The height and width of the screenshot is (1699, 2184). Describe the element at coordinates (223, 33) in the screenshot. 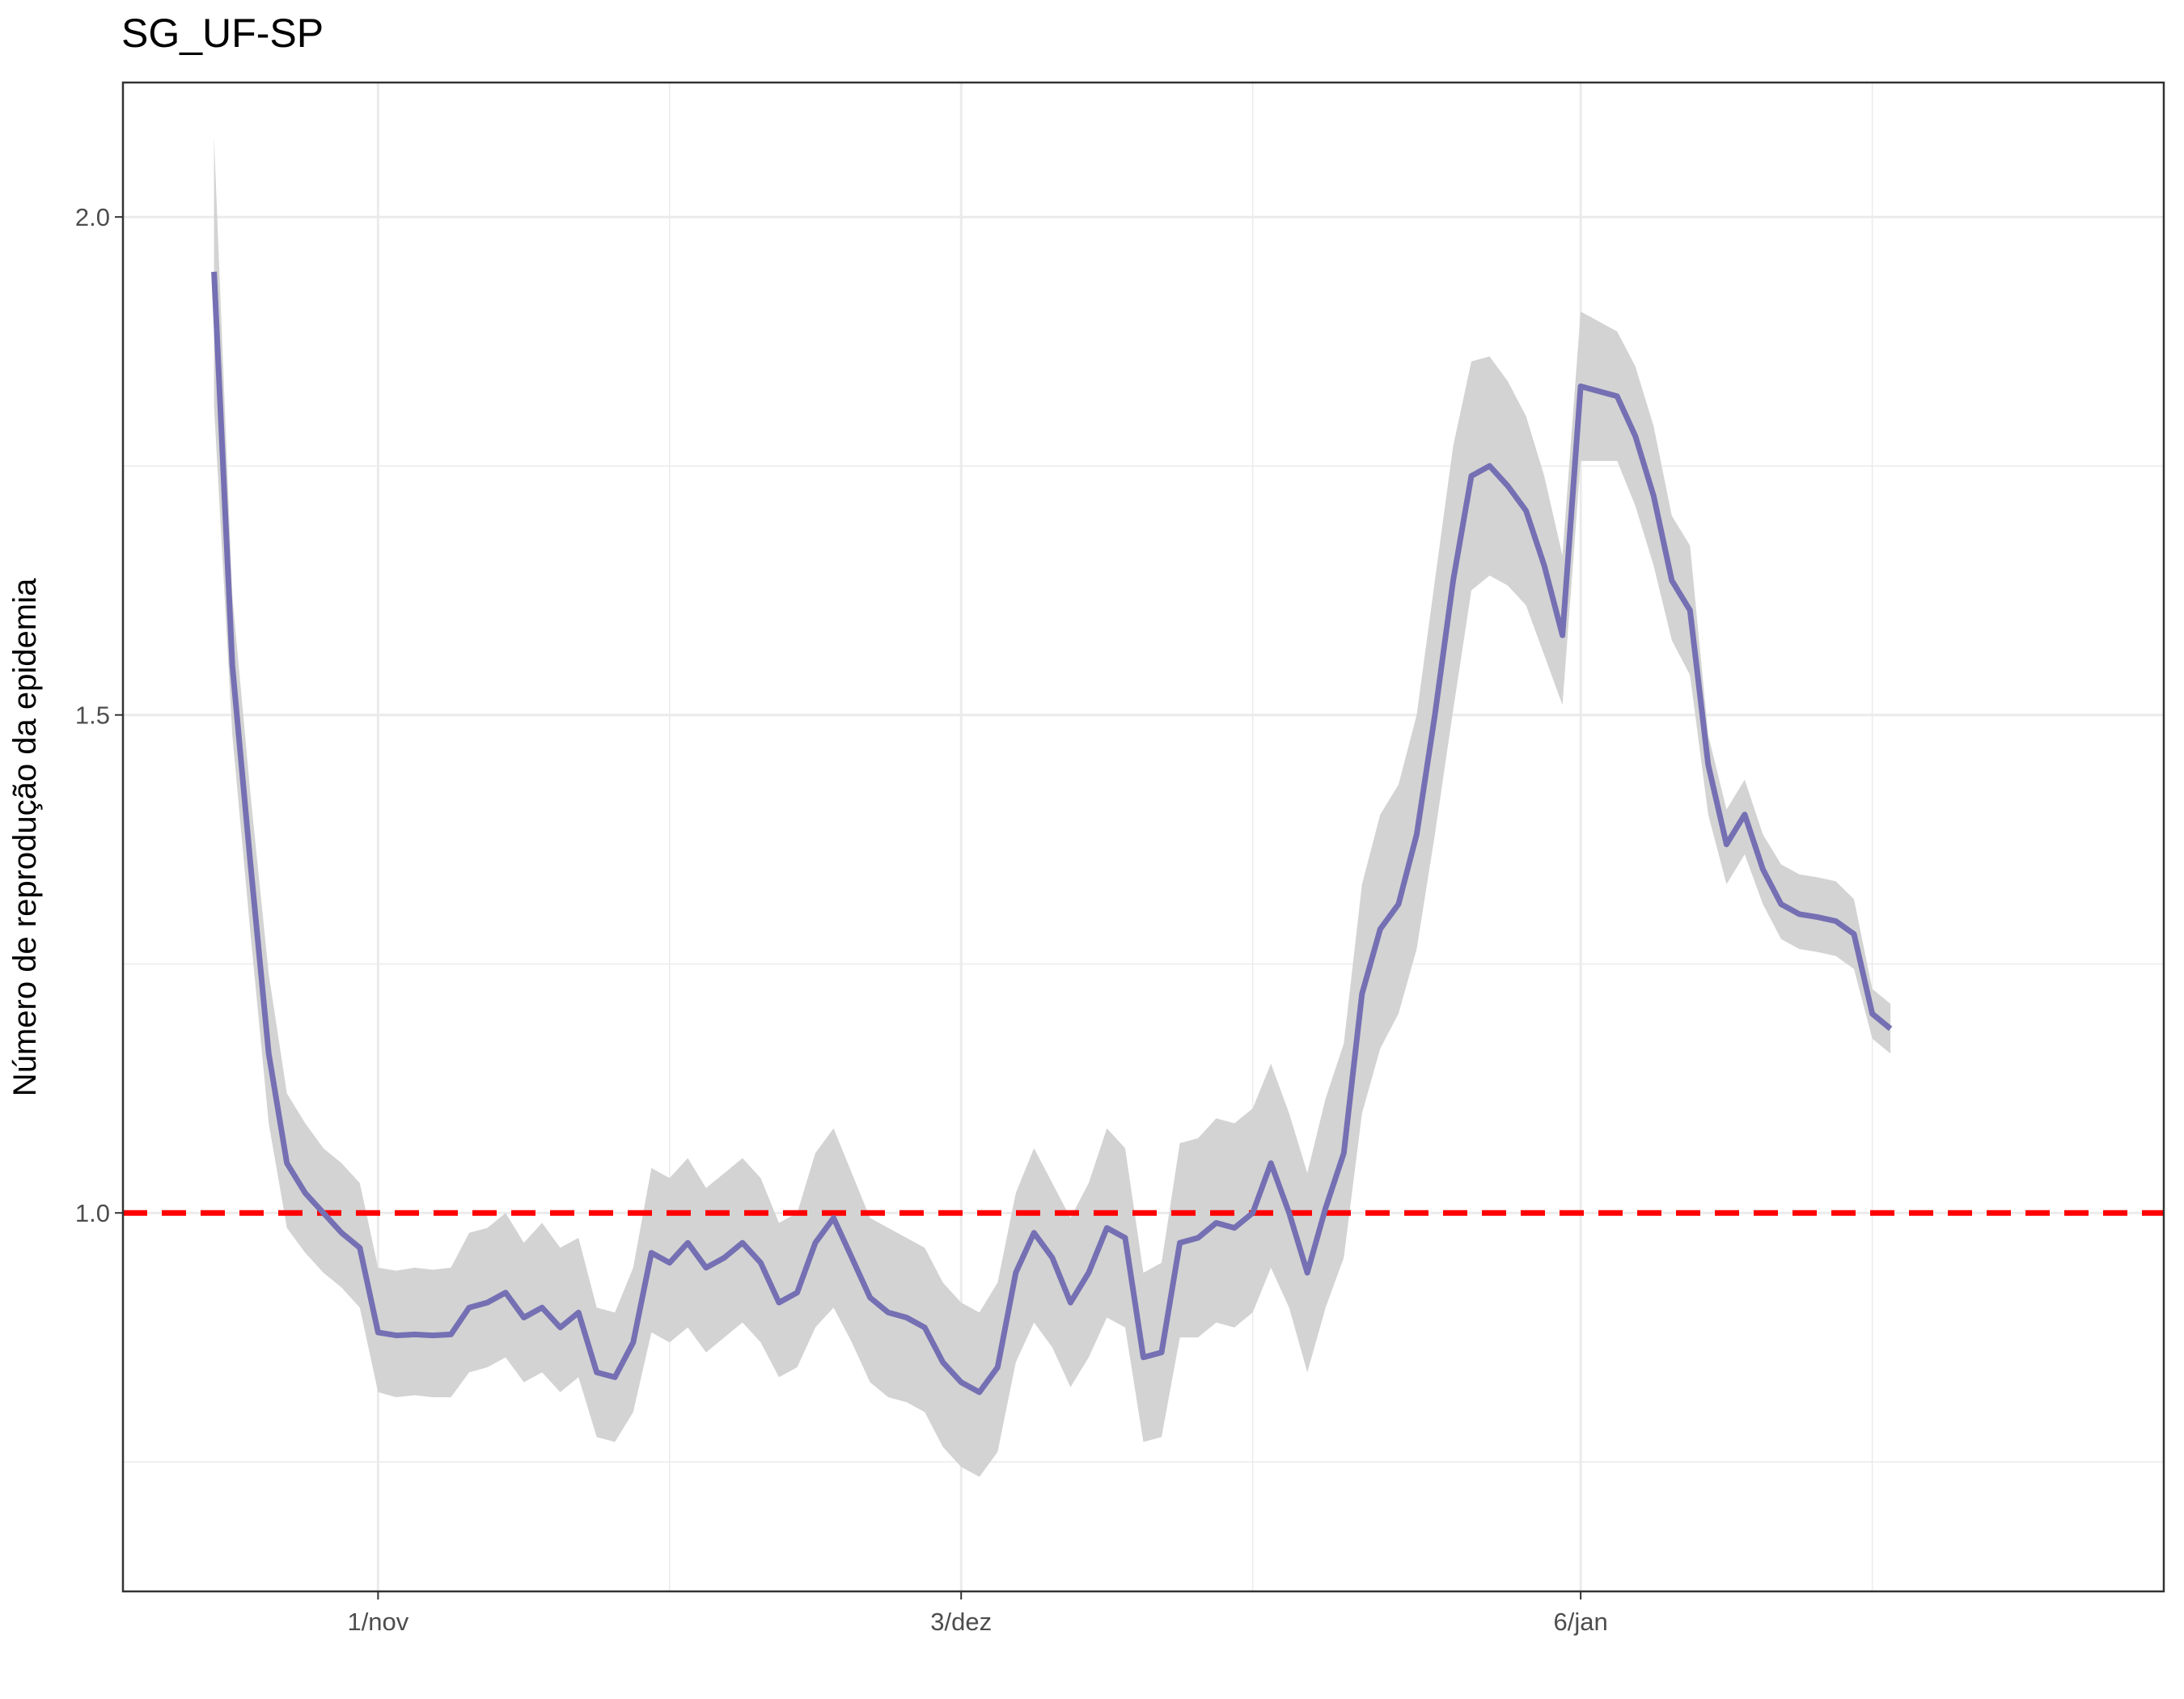

I see `chart-title: SG_UF-SP` at that location.